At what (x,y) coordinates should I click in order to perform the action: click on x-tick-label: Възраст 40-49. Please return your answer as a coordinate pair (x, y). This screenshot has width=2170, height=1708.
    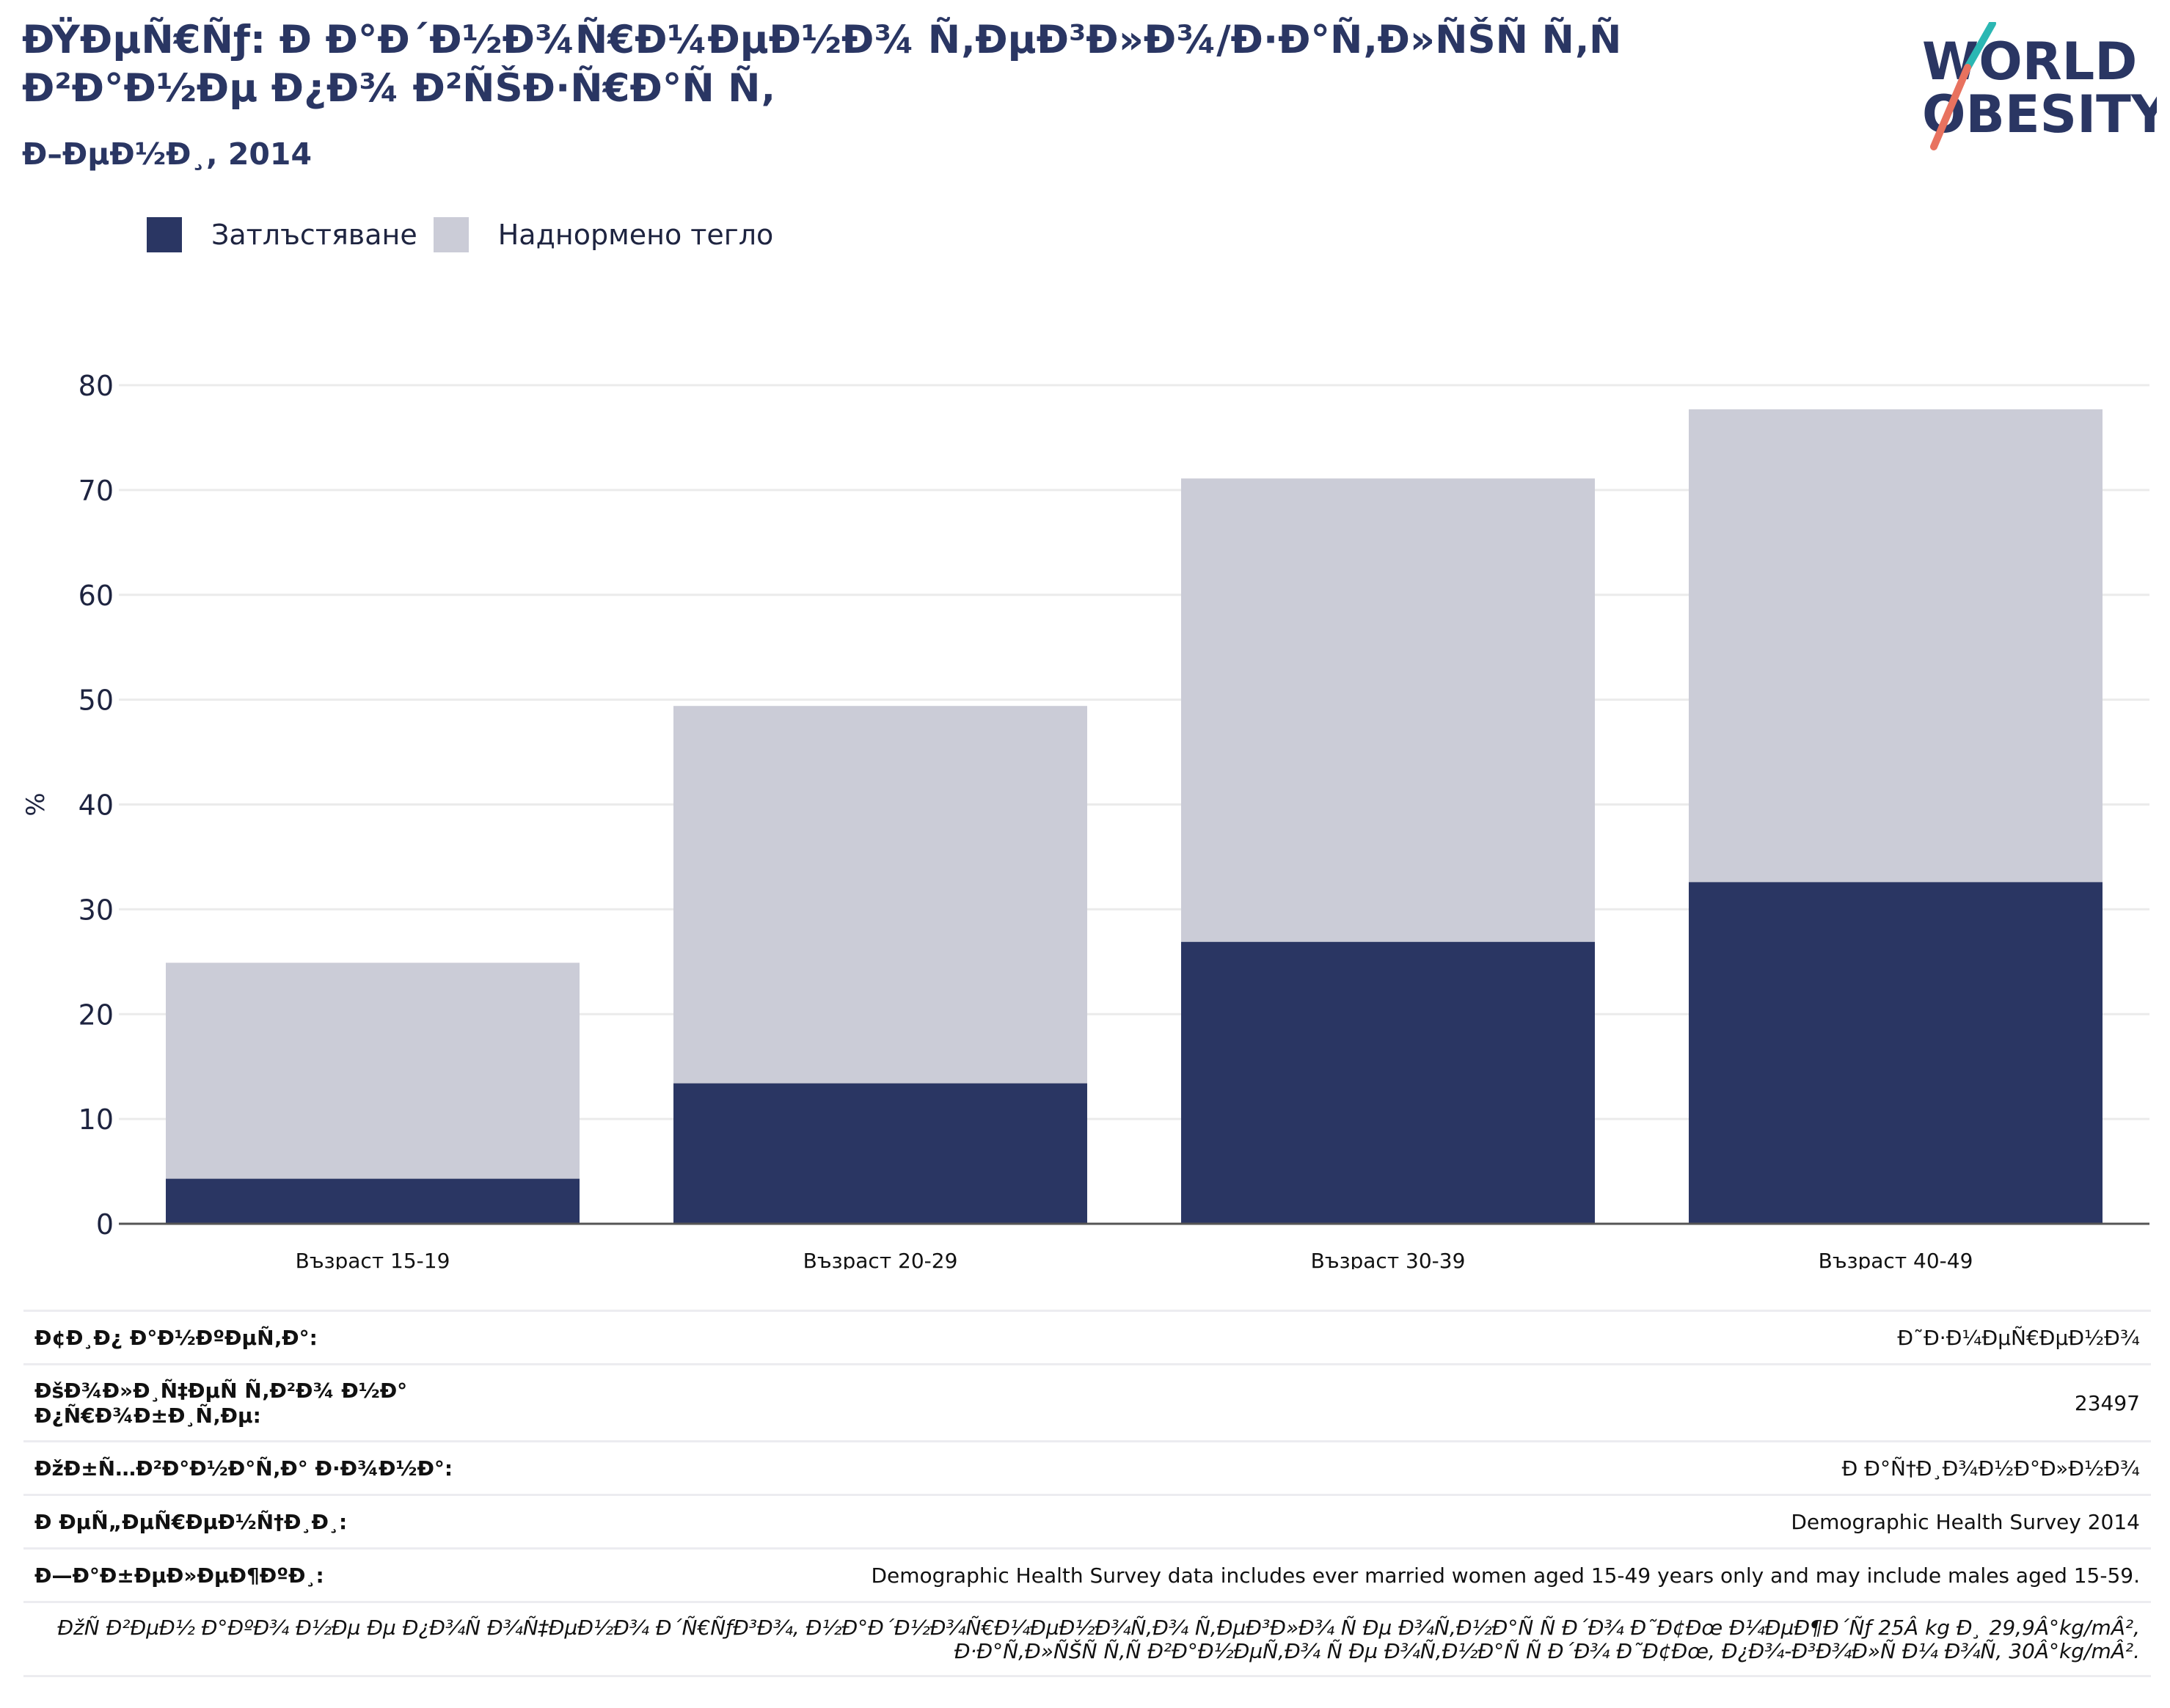
    Looking at the image, I should click on (1896, 1259).